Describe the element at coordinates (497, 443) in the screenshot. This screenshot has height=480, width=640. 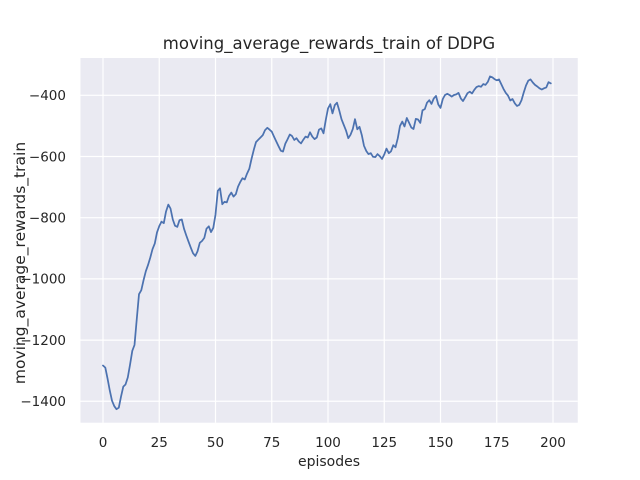
I see `x-tick-label: 175` at that location.